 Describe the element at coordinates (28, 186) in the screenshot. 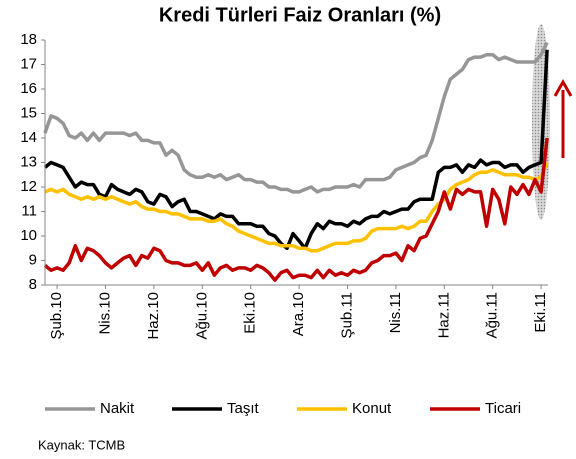

I see `y-tick-label: 12` at that location.